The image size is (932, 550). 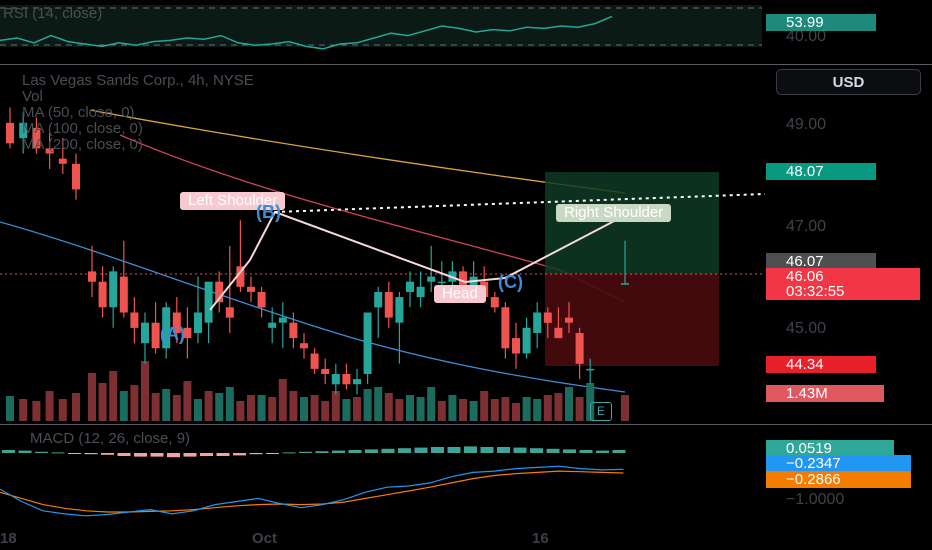 I want to click on macd-hist-tag: 0.0519, so click(x=830, y=448).